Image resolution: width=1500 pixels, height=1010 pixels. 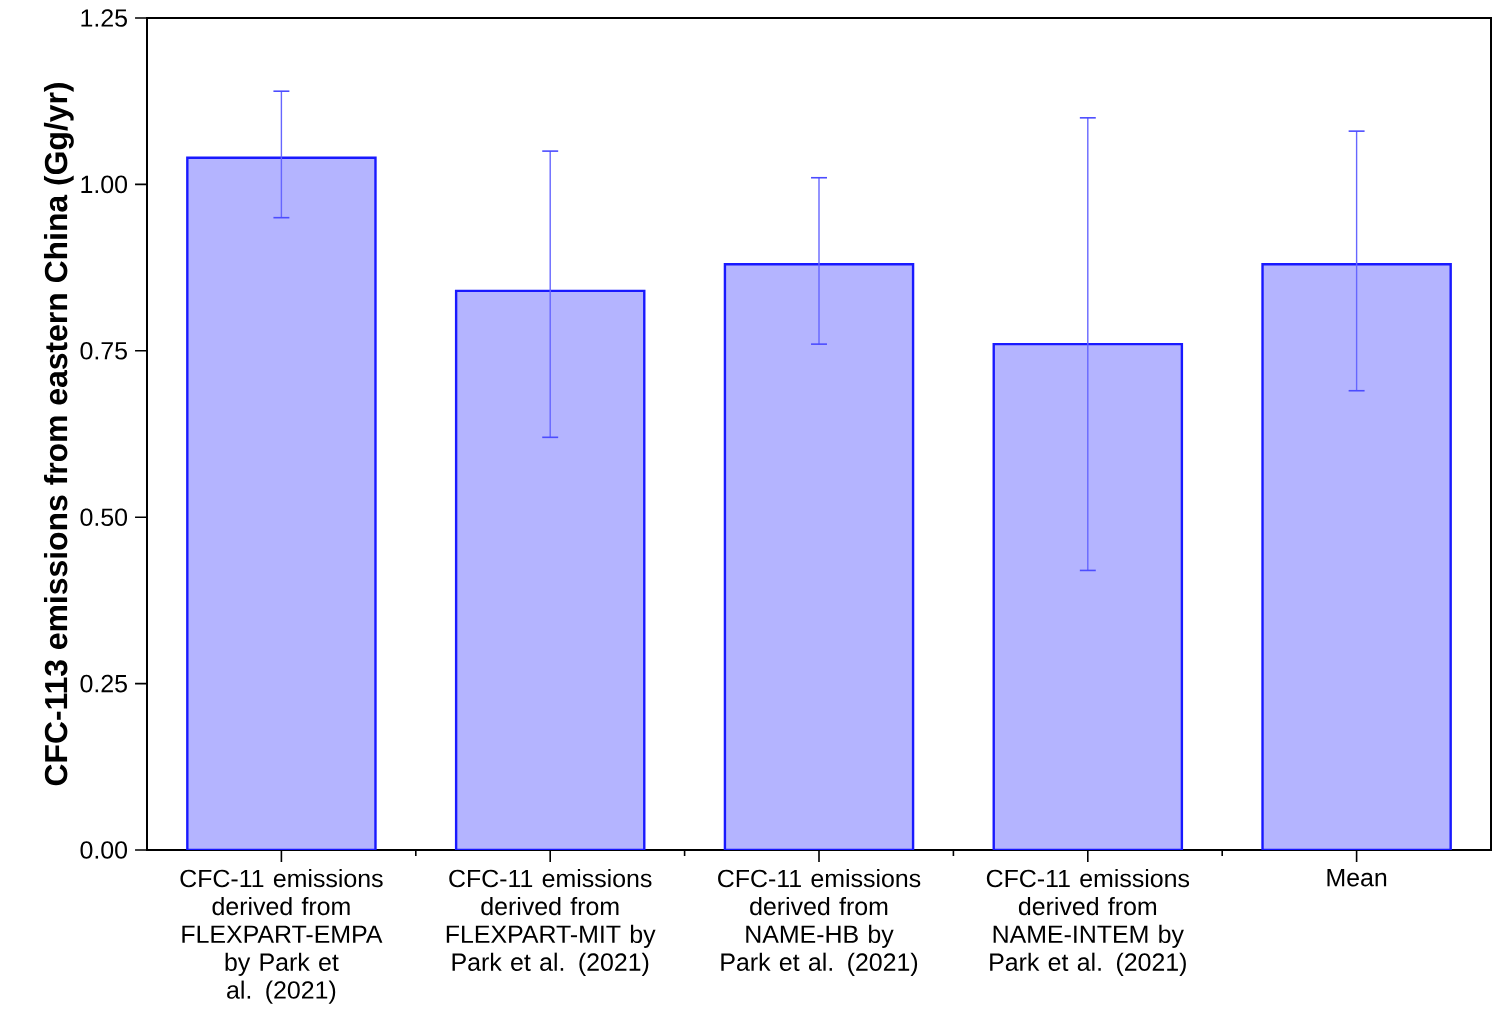 What do you see at coordinates (103, 683) in the screenshot?
I see `y-tick-label: 0.25` at bounding box center [103, 683].